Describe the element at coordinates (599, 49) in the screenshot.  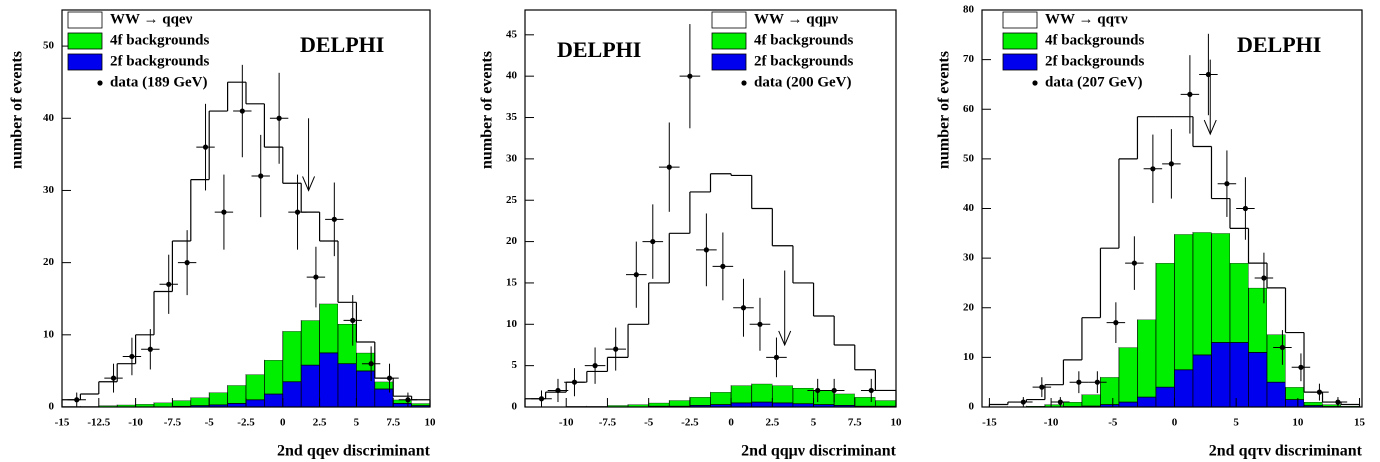
I see `annotation: DELPHI` at that location.